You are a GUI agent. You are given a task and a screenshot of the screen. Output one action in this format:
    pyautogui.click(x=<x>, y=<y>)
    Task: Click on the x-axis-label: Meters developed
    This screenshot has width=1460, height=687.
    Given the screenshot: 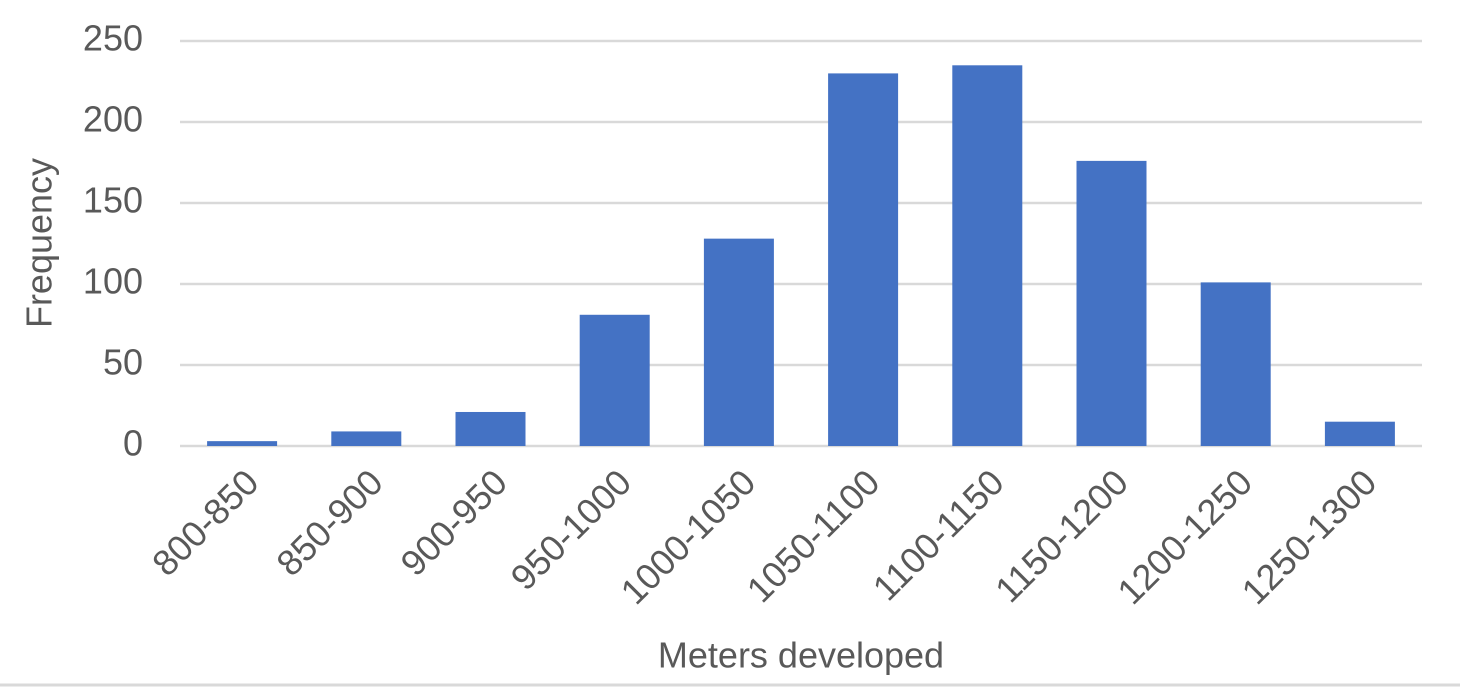 What is the action you would take?
    pyautogui.click(x=801, y=655)
    